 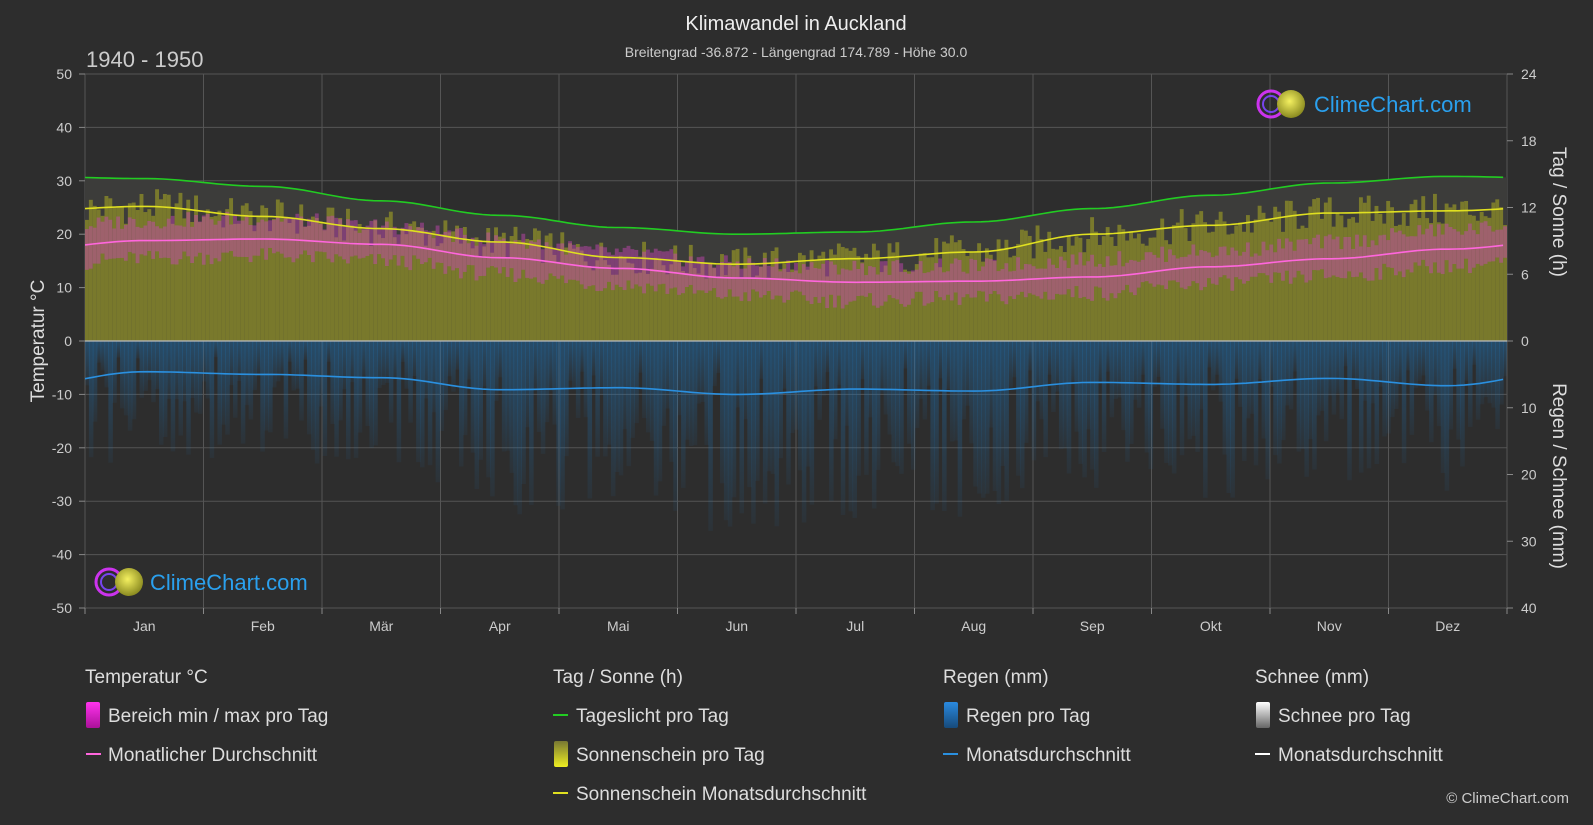 What do you see at coordinates (1507, 798) in the screenshot?
I see `copyright: © ClimeChart.com` at bounding box center [1507, 798].